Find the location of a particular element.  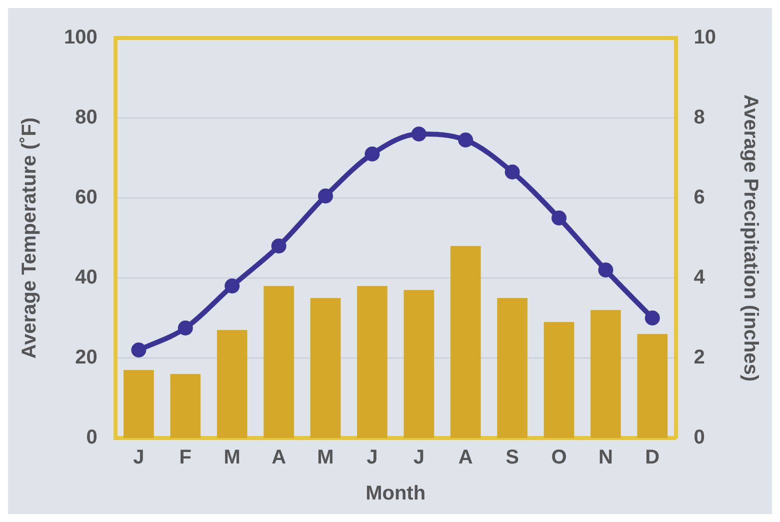

y-tick-label: 60 is located at coordinates (86, 197).